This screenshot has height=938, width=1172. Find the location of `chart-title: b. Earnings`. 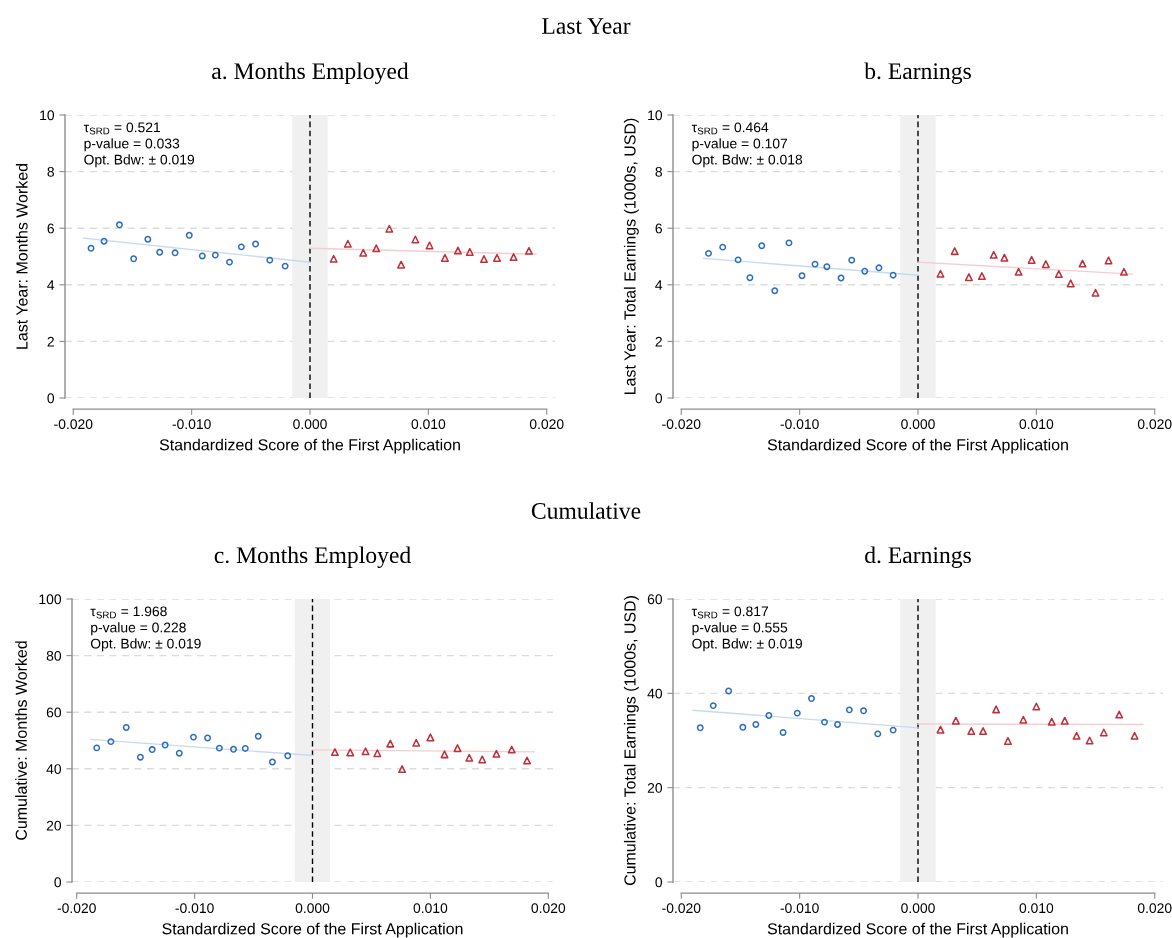

chart-title: b. Earnings is located at coordinates (917, 73).